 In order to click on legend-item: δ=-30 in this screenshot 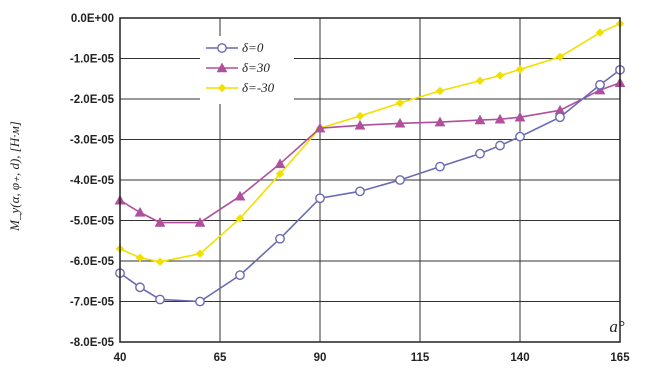, I will do `click(240, 87)`.